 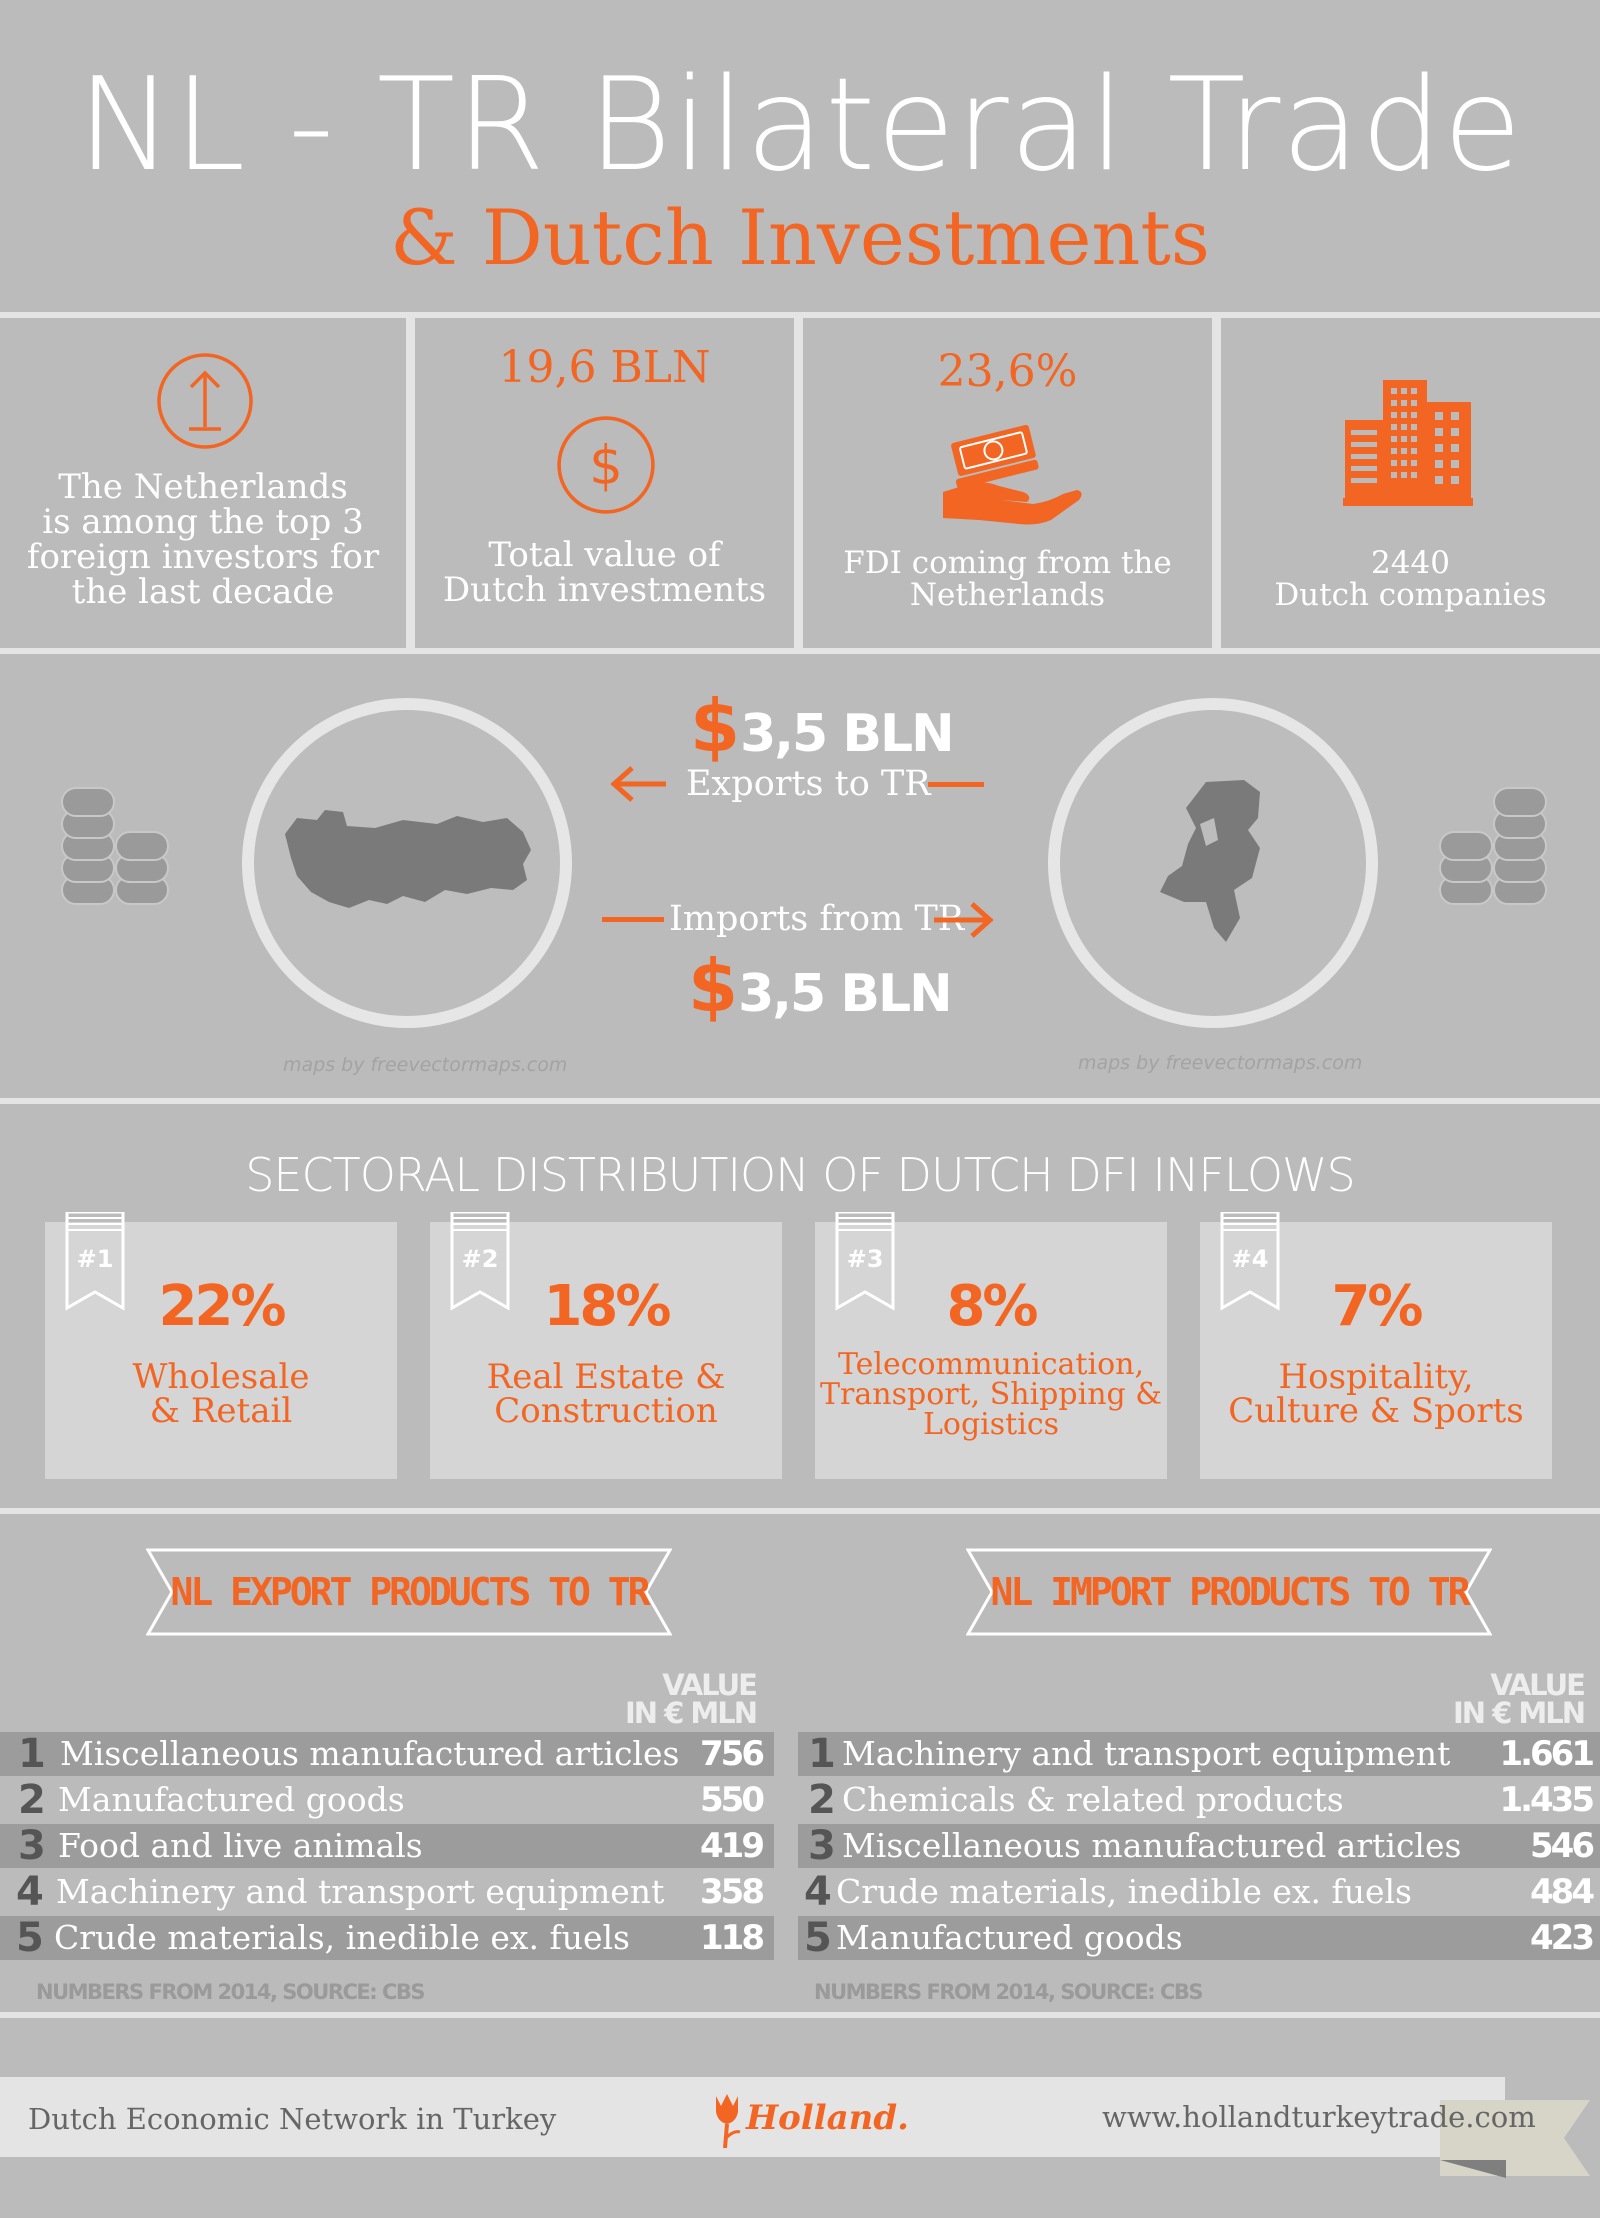 I want to click on footer-ribbon-tail, so click(x=1515, y=2139).